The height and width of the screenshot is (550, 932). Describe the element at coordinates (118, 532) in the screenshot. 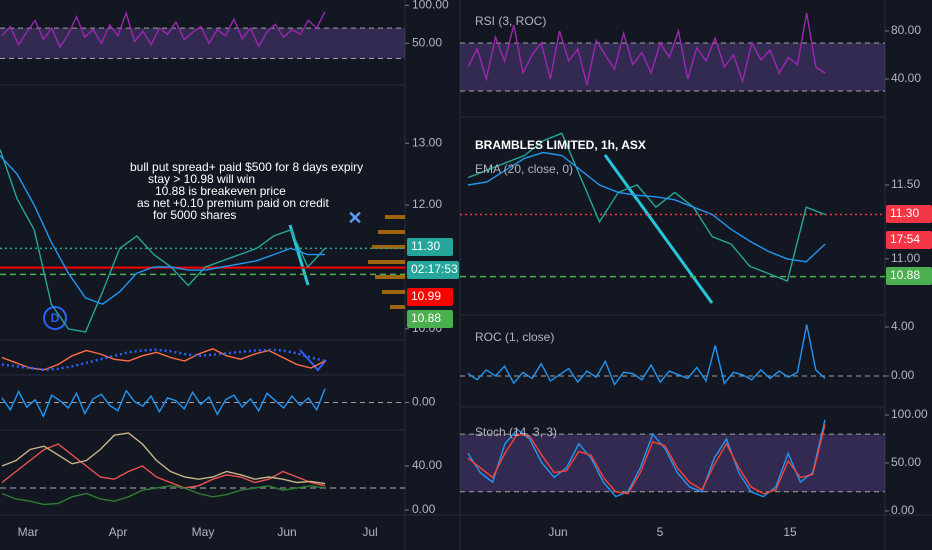

I see `x-tick-label: Apr` at that location.